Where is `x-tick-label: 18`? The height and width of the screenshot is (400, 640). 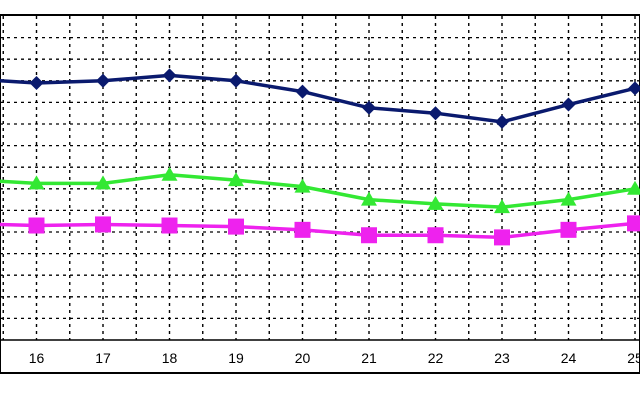 x-tick-label: 18 is located at coordinates (170, 358).